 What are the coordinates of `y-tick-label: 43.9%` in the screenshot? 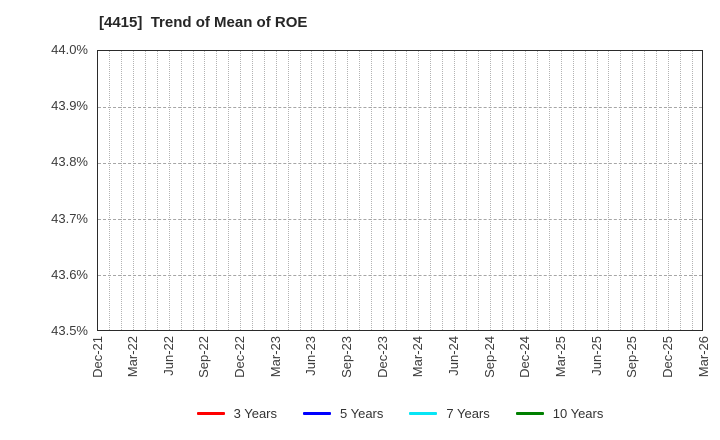 It's located at (69, 106).